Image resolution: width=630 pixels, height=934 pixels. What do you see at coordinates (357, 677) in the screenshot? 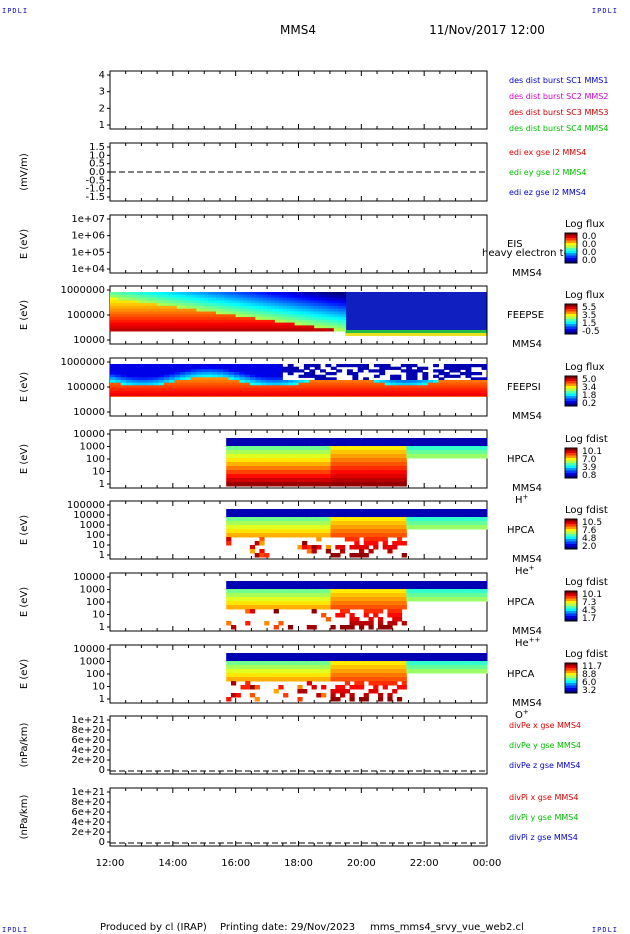
I see `hpca-o-spectrogram` at bounding box center [357, 677].